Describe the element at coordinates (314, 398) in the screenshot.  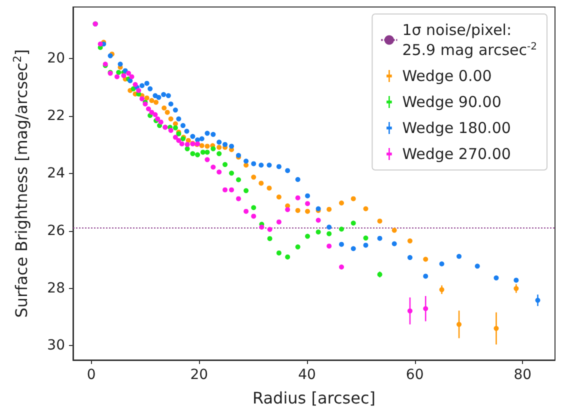
I see `x-axis-title: Radius [arcsec]` at that location.